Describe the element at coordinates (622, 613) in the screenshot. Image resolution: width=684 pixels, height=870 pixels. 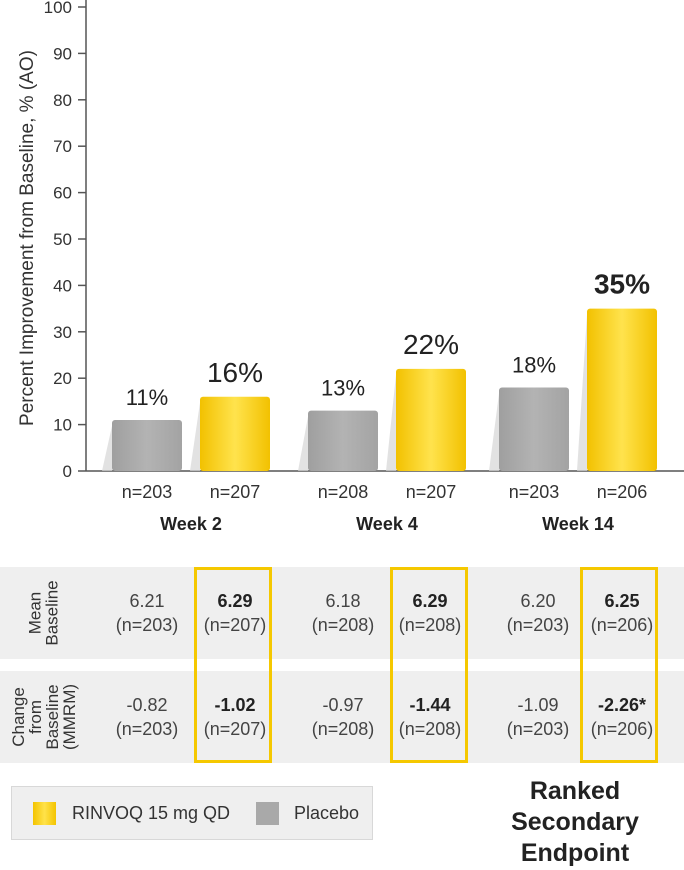
I see `table-cell: 6.25 (n=206)` at that location.